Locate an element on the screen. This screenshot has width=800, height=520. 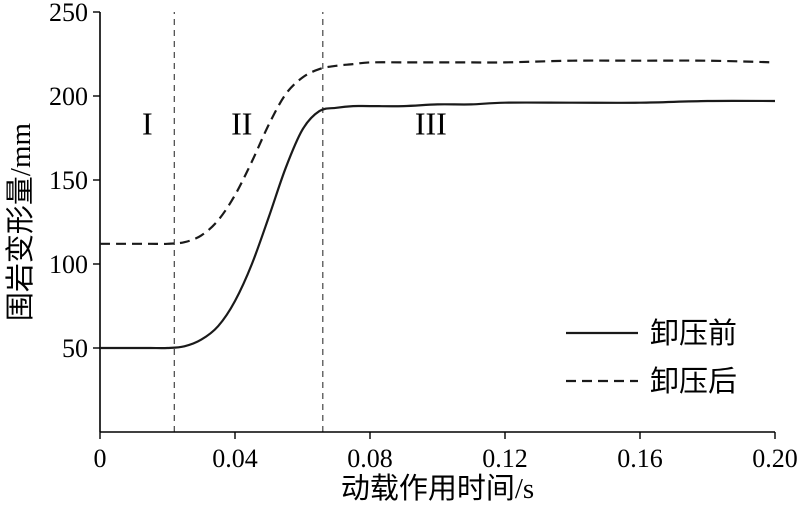
y-tick-label: 200 is located at coordinates (68, 96).